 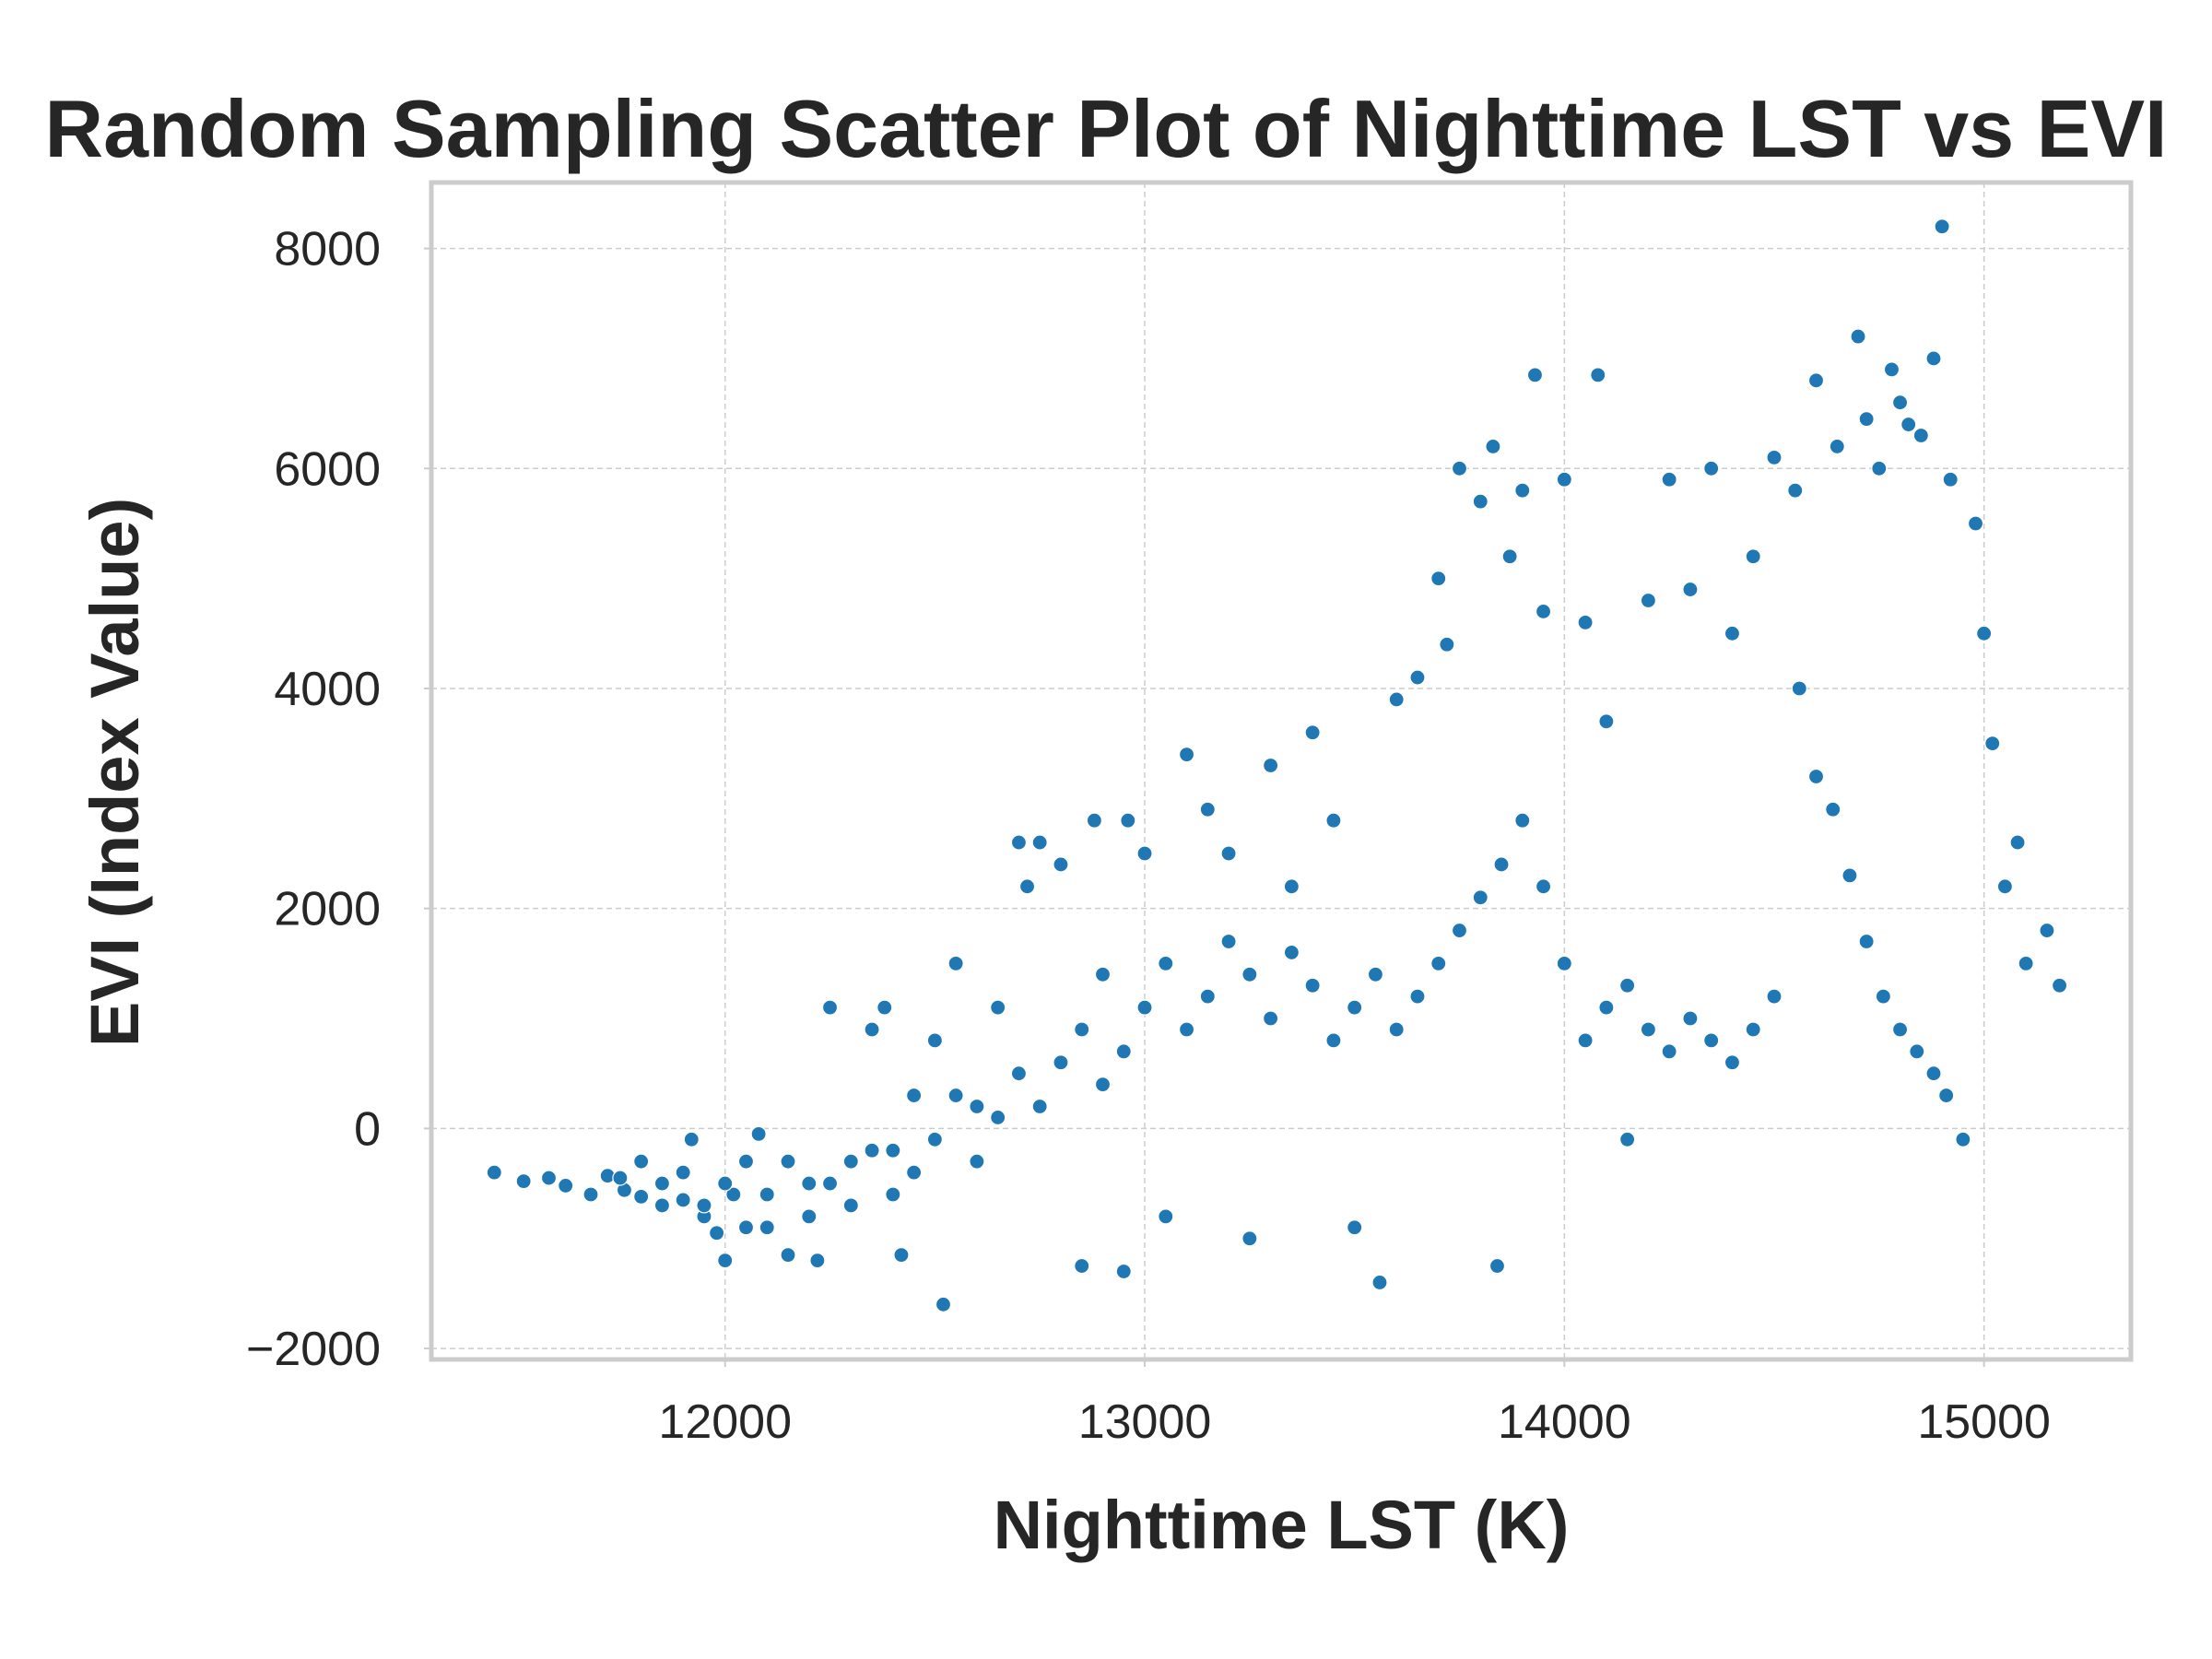 I want to click on y-tick-label: −2000, so click(x=313, y=1349).